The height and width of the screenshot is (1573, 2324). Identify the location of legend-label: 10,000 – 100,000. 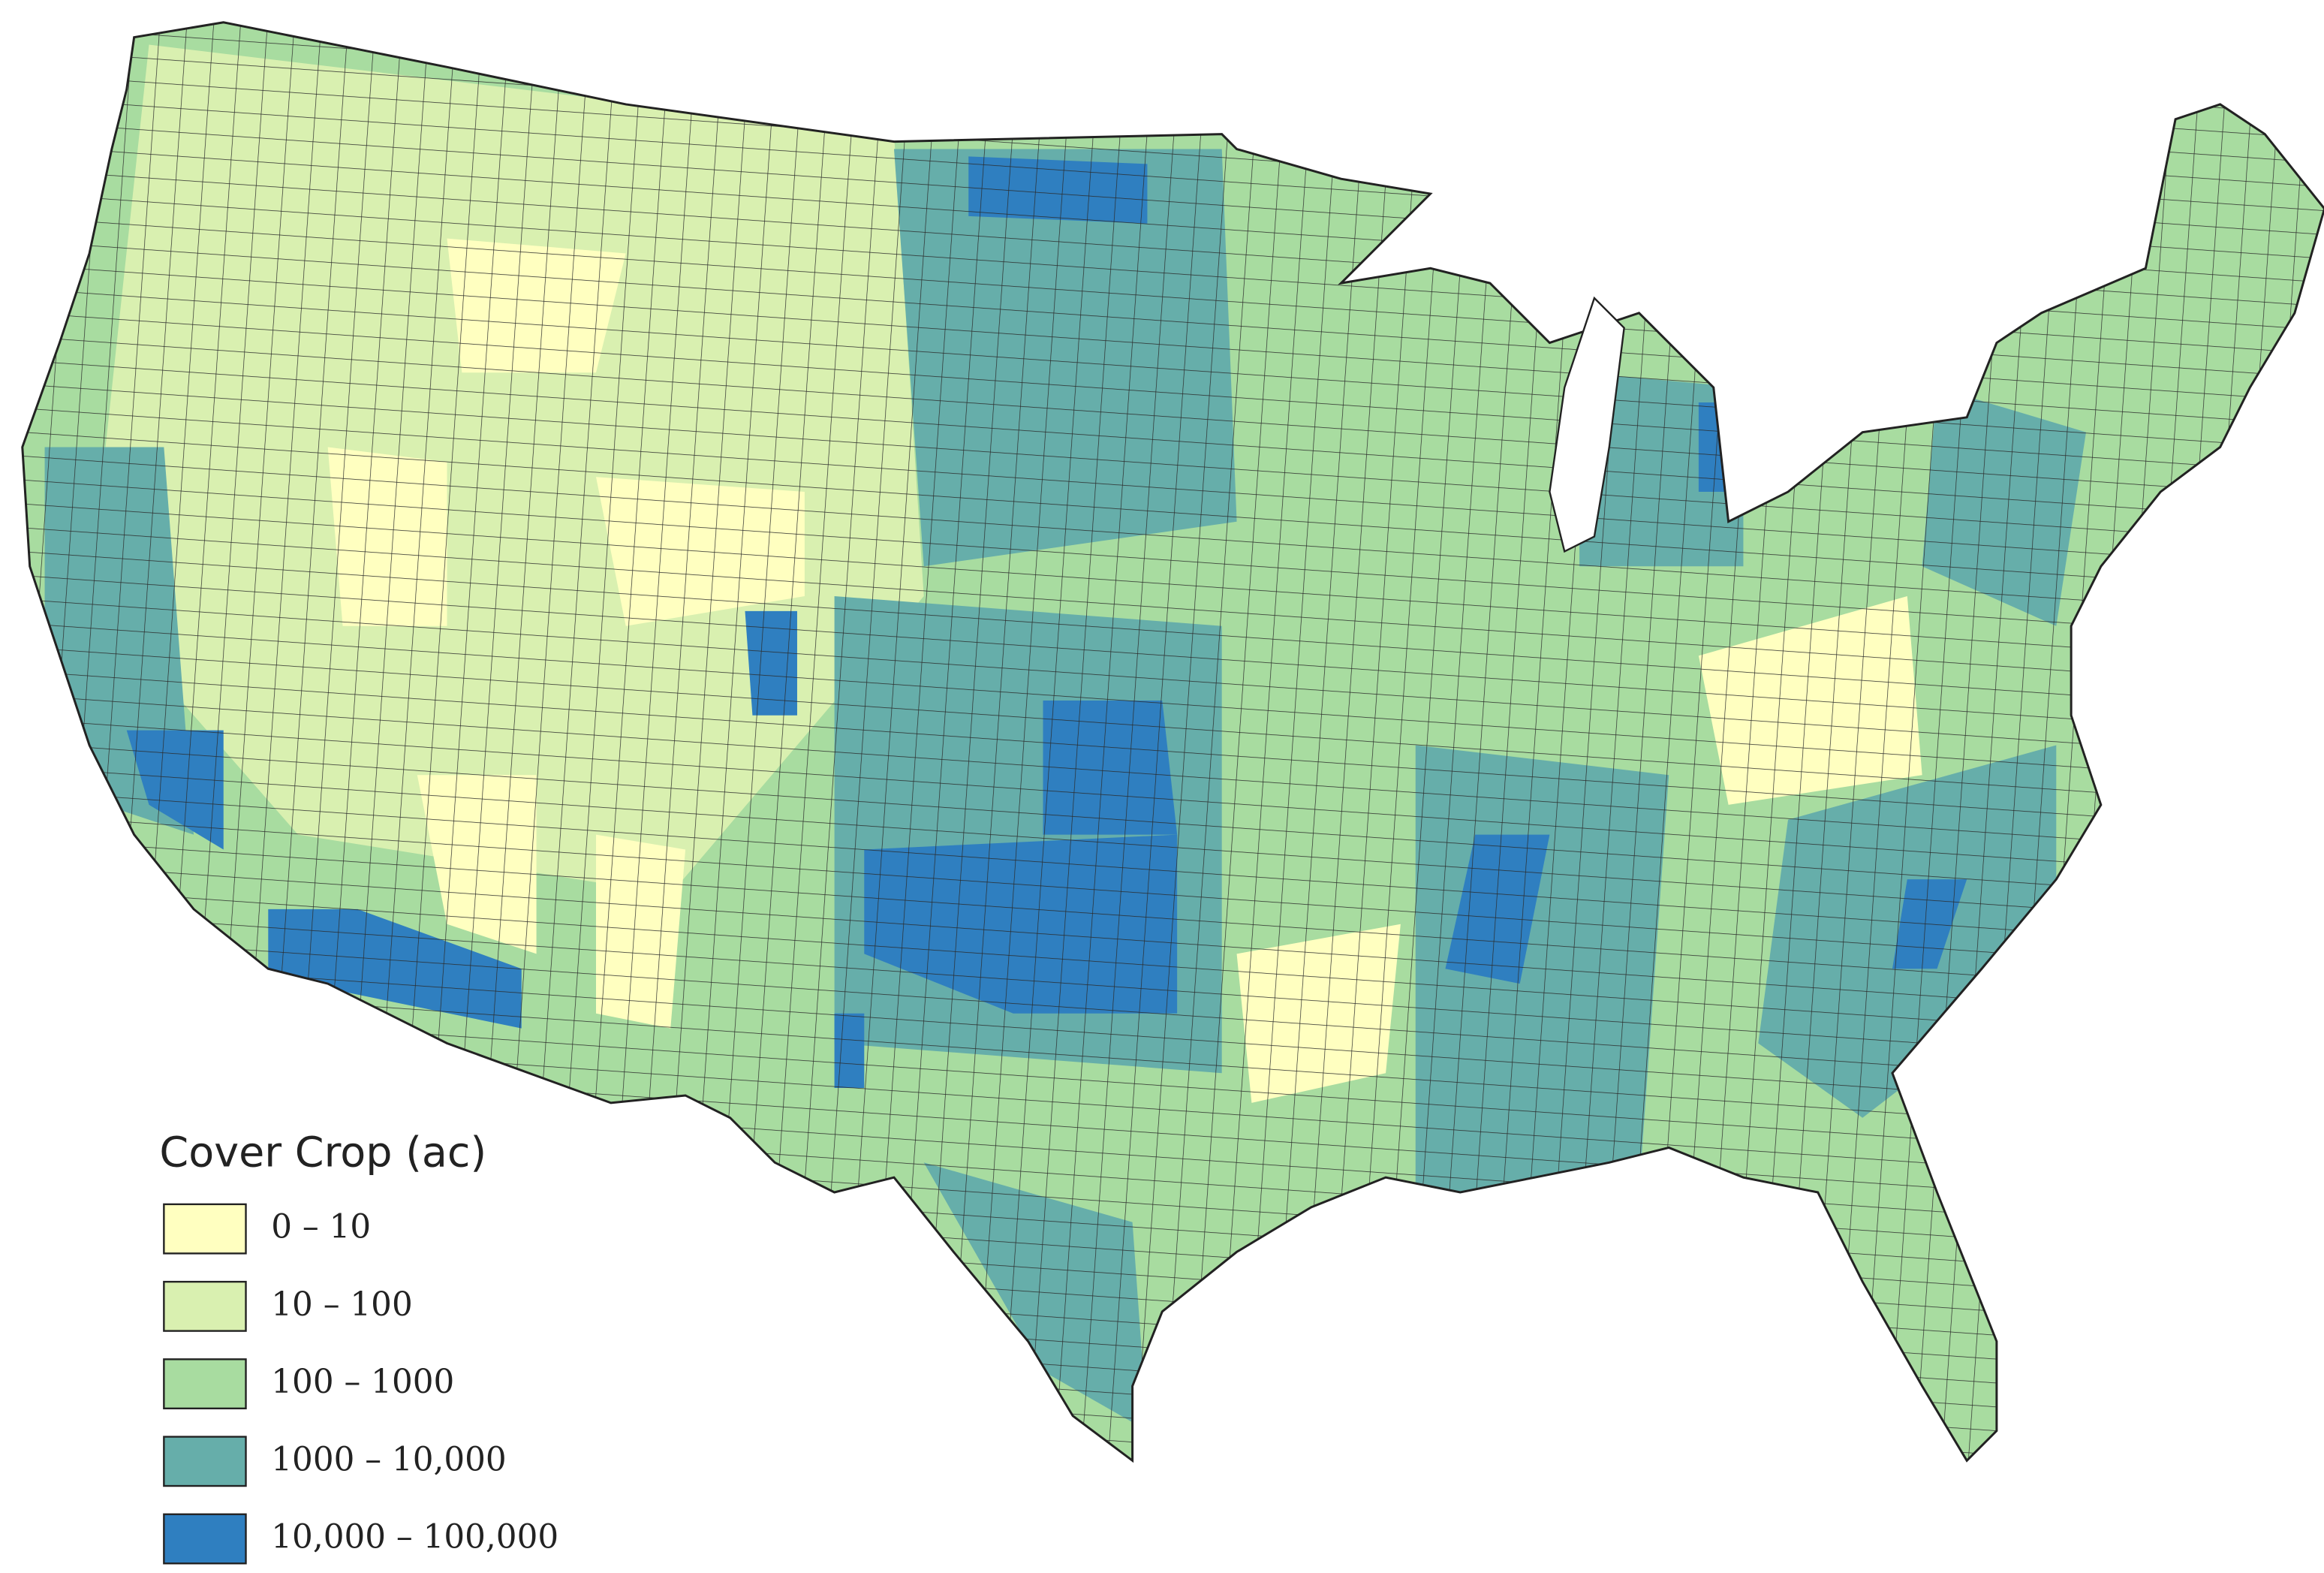
(414, 1537).